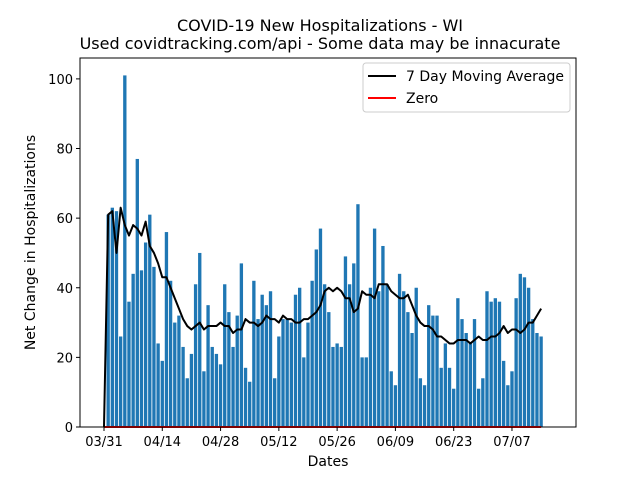  I want to click on y-tick-label: 40, so click(64, 289).